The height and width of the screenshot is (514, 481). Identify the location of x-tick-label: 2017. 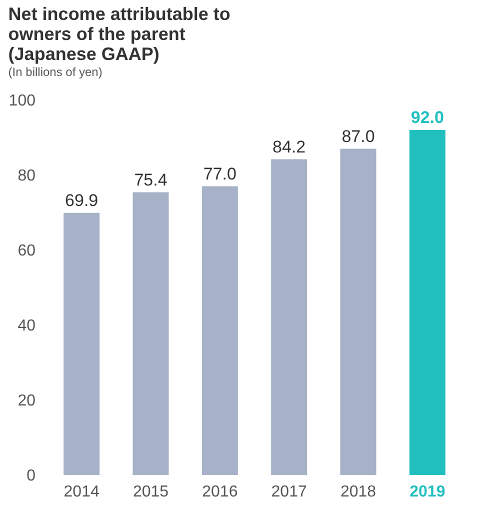
(289, 492).